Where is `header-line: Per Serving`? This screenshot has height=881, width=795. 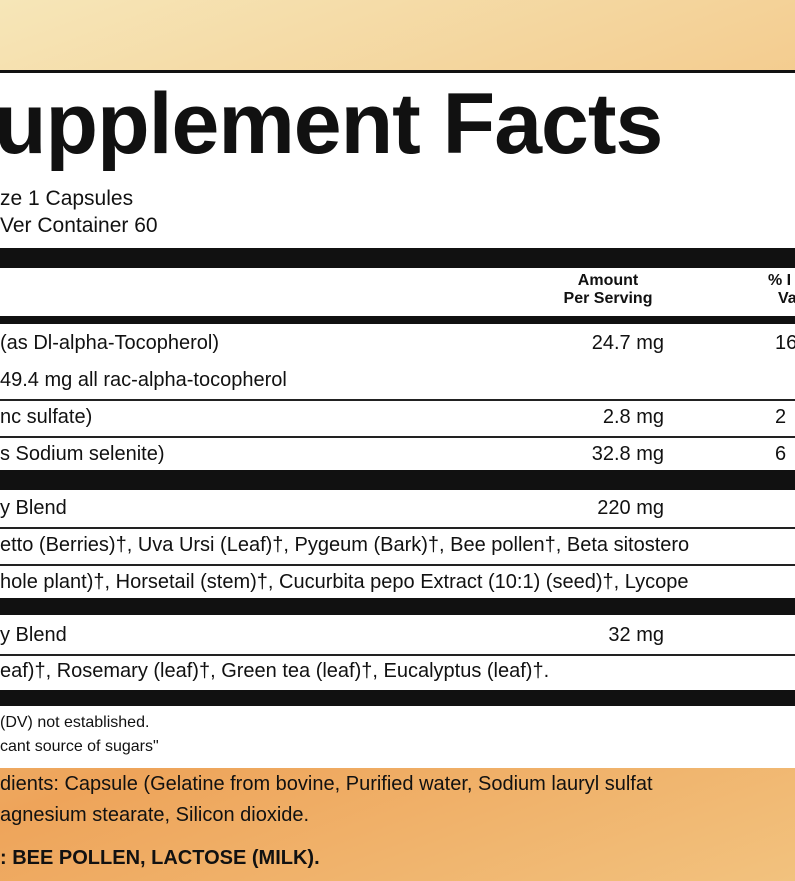
header-line: Per Serving is located at coordinates (608, 298).